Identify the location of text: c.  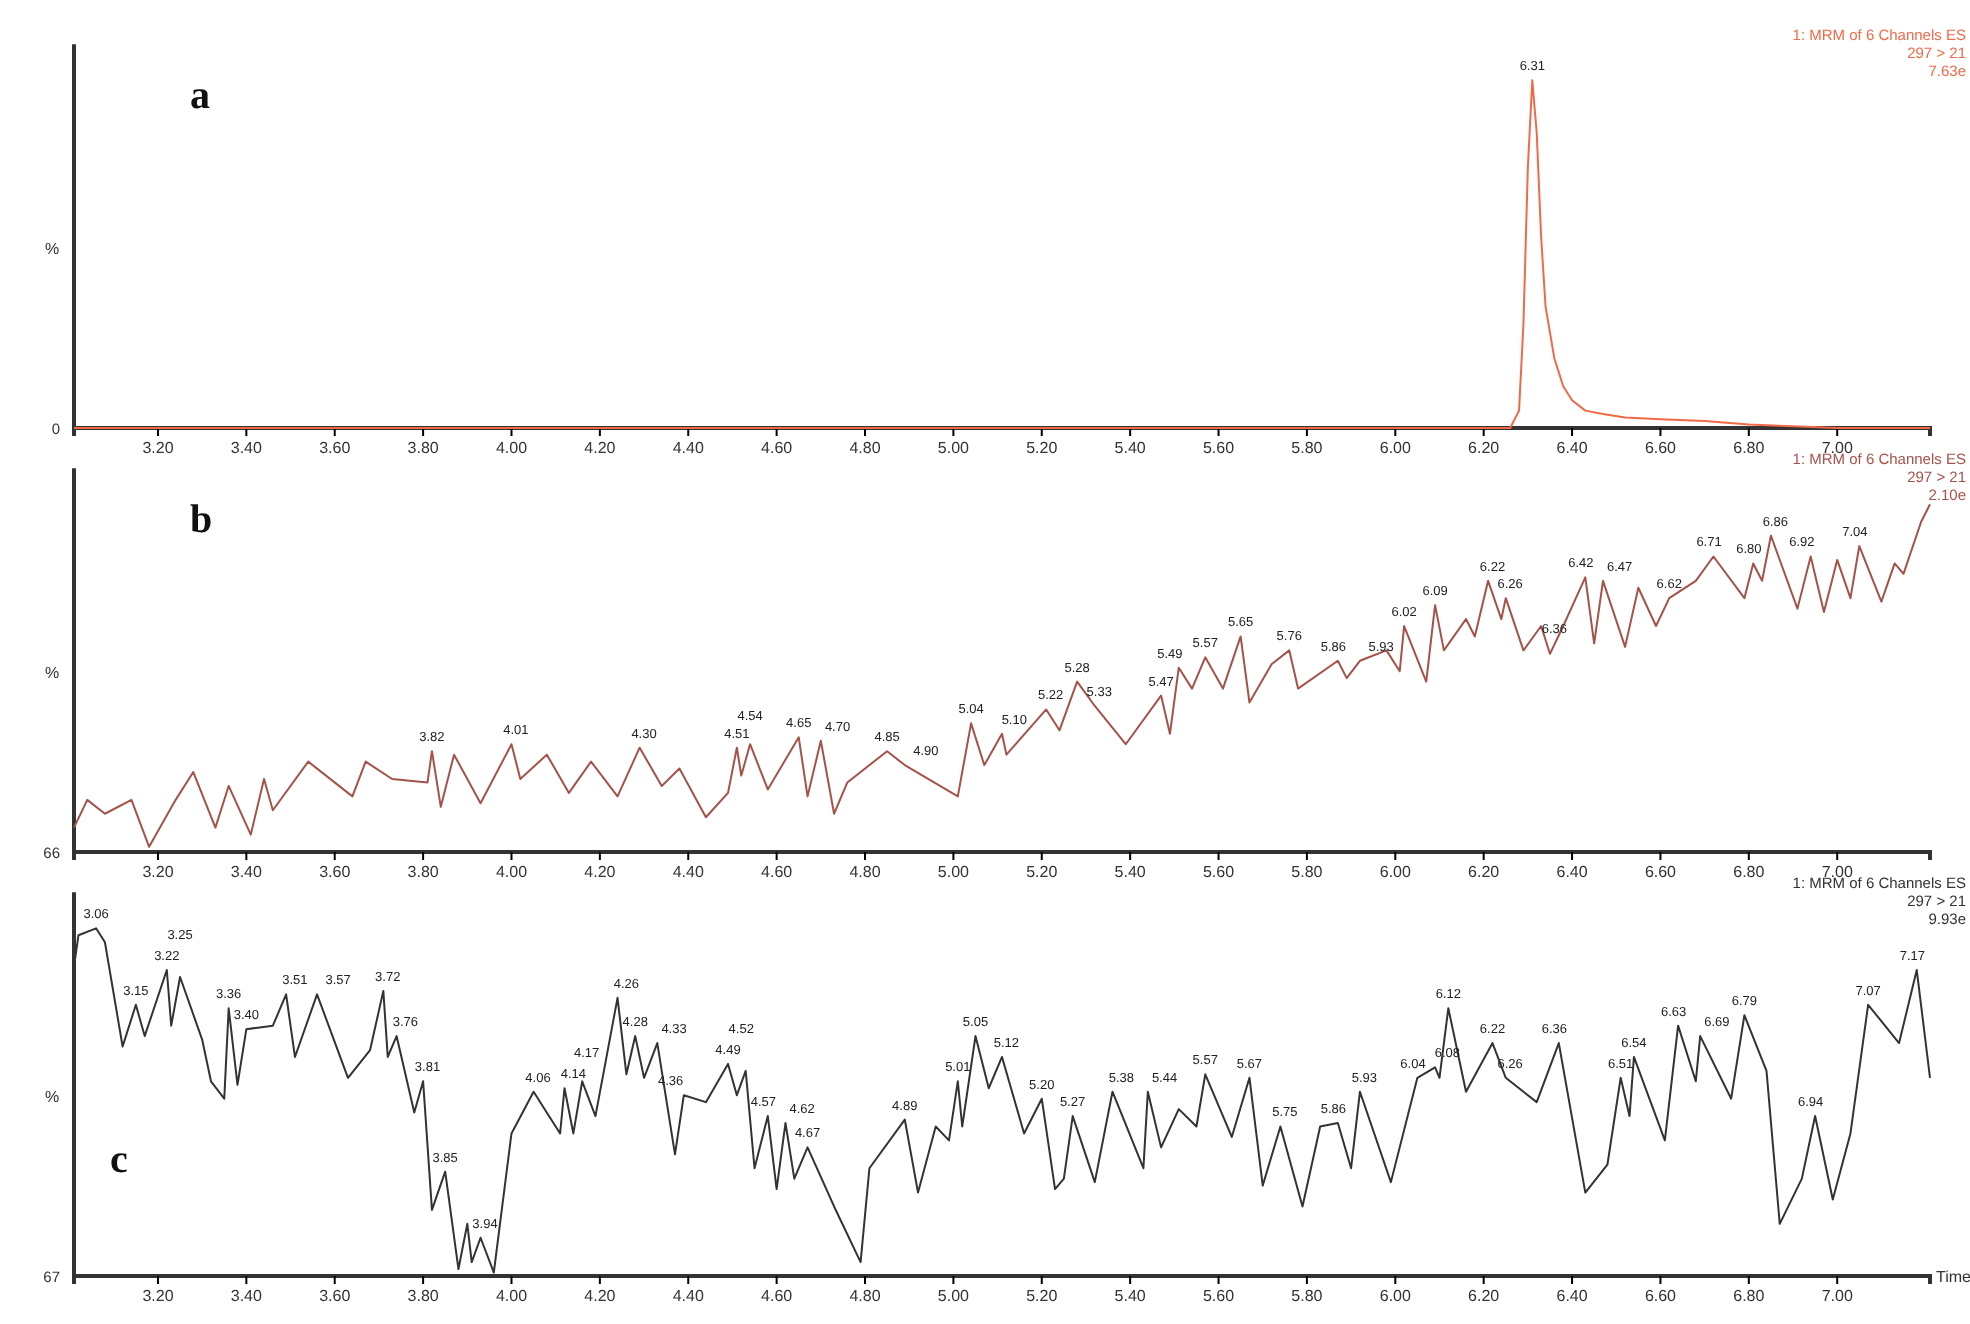
(119, 1159).